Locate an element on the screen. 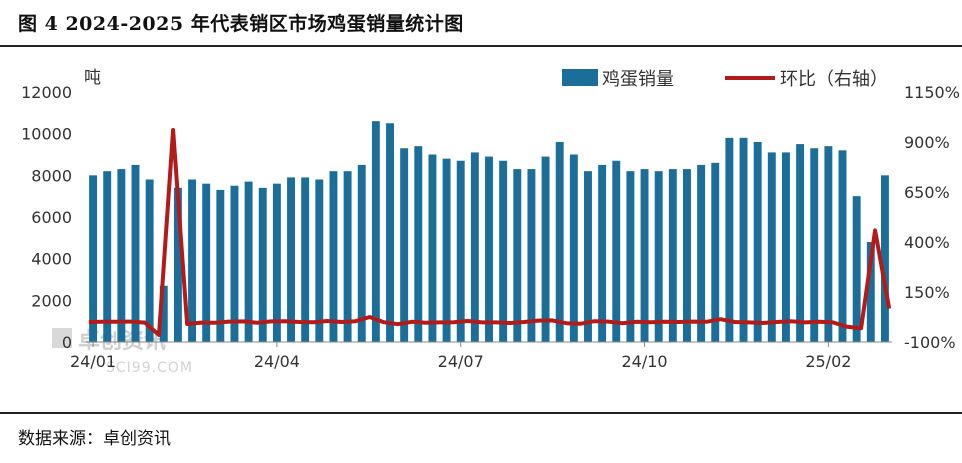 This screenshot has height=463, width=962. x-tick-label: 25/02 is located at coordinates (828, 361).